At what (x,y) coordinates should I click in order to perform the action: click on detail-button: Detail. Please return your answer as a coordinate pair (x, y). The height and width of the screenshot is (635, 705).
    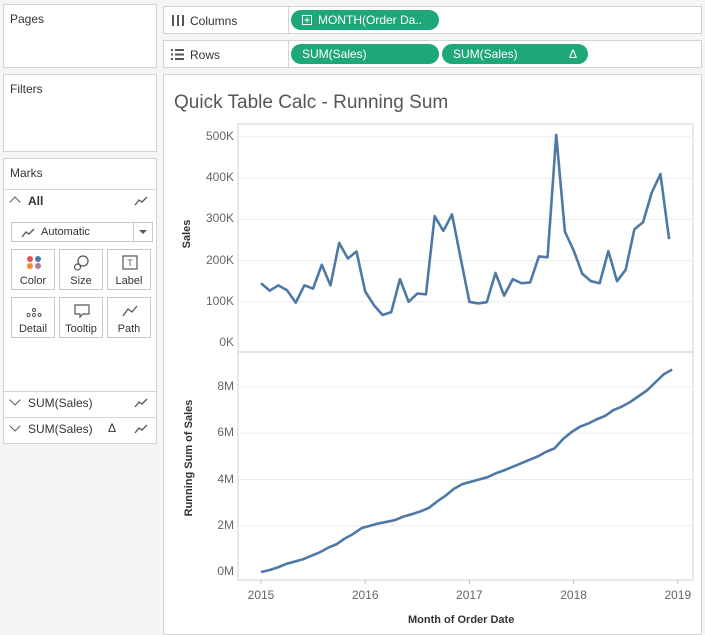
    Looking at the image, I should click on (33, 317).